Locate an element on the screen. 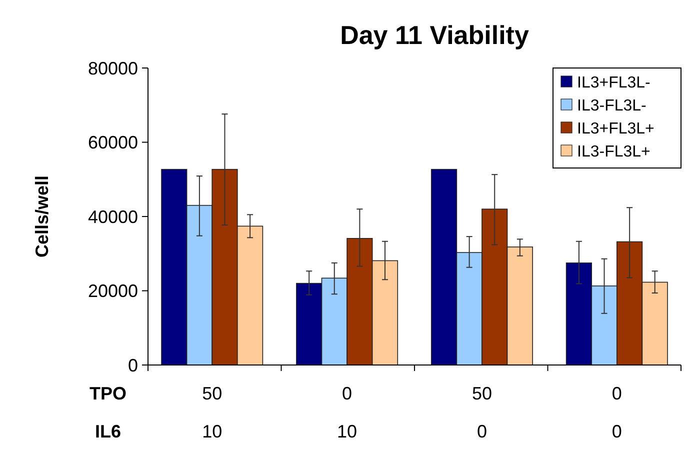 The height and width of the screenshot is (463, 699). text: TPO is located at coordinates (108, 393).